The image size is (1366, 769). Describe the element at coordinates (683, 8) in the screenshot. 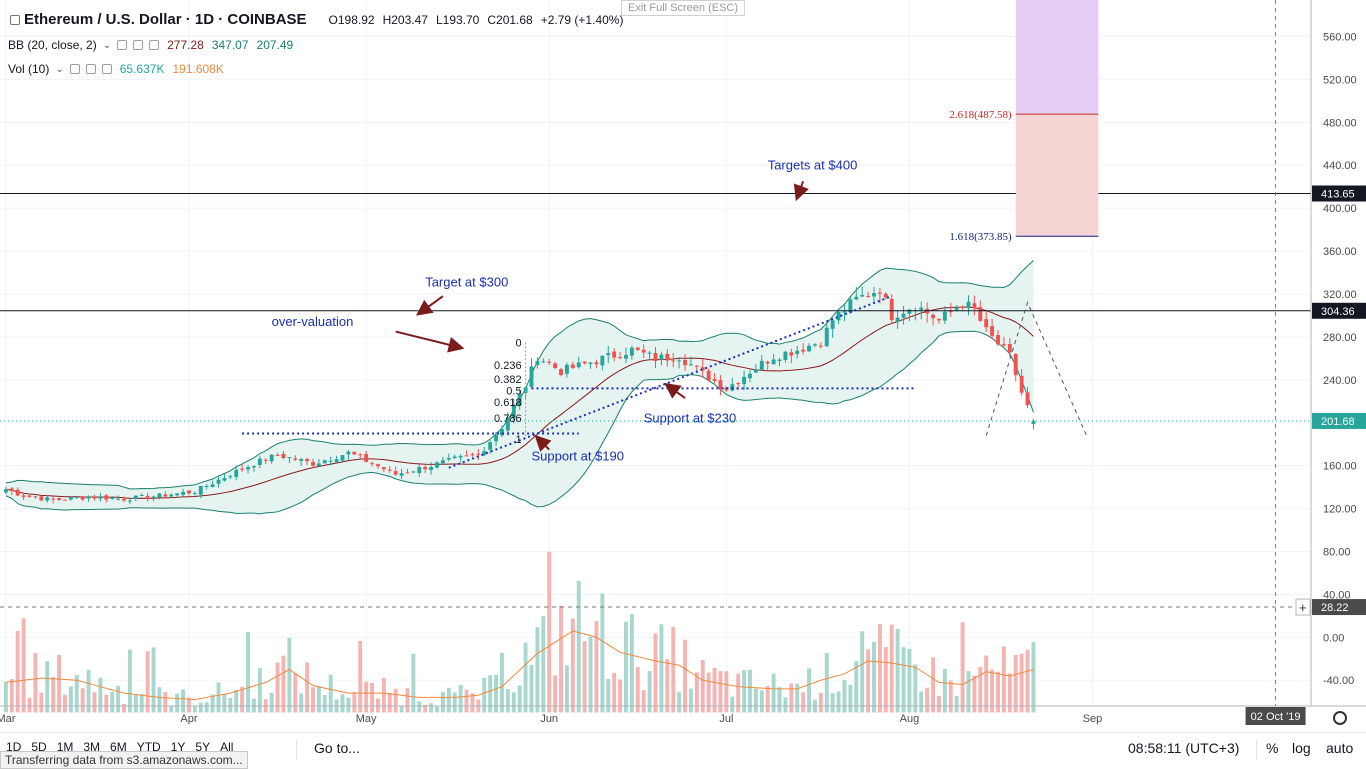

I see `exit-fullscreen-button: Exit Full Screen (ESC)` at that location.